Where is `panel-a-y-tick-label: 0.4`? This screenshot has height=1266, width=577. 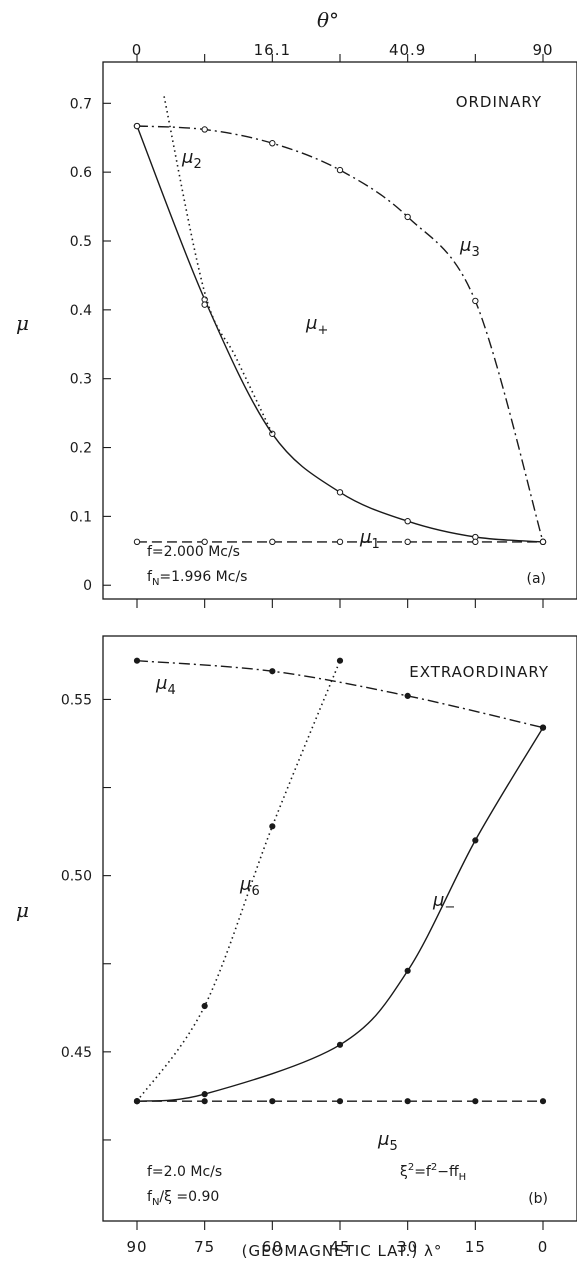 panel-a-y-tick-label: 0.4 is located at coordinates (81, 311).